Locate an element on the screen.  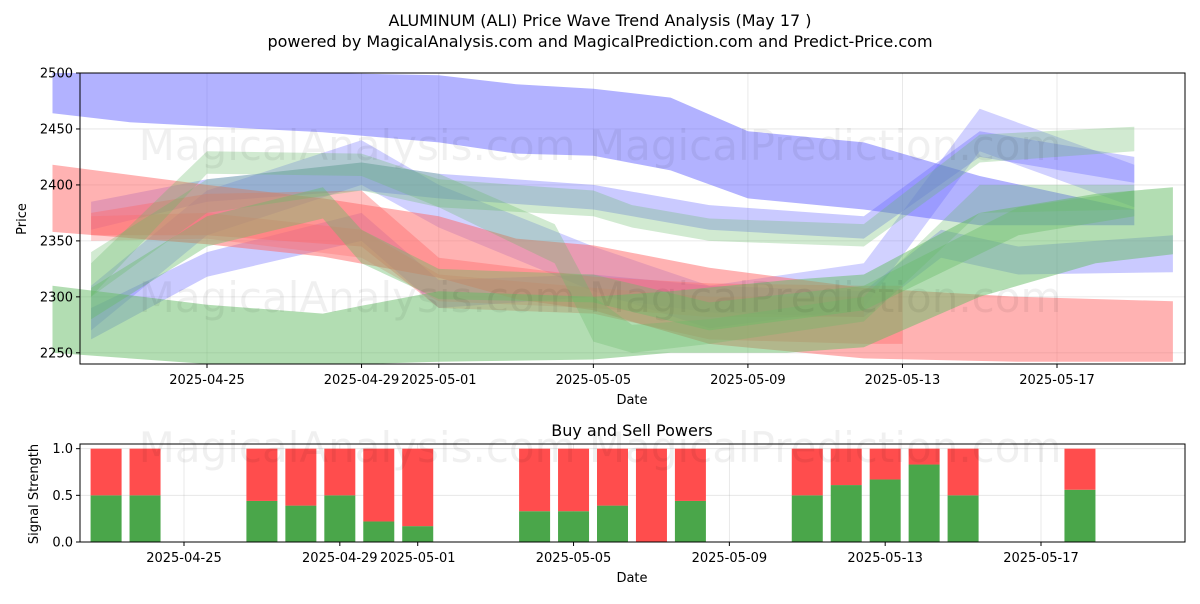
signal-x-tick-label: 2025-04-29 is located at coordinates (340, 558).